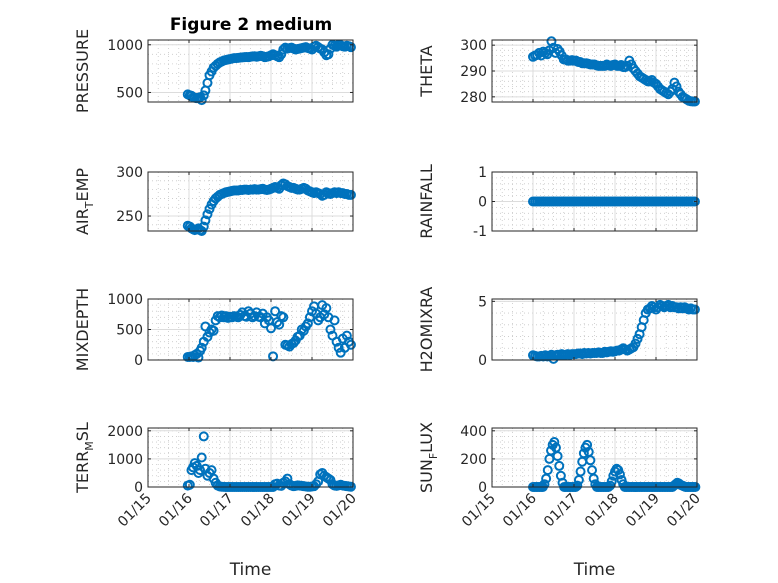 Image resolution: width=778 pixels, height=583 pixels. What do you see at coordinates (269, 461) in the screenshot?
I see `series-terrmsl` at bounding box center [269, 461].